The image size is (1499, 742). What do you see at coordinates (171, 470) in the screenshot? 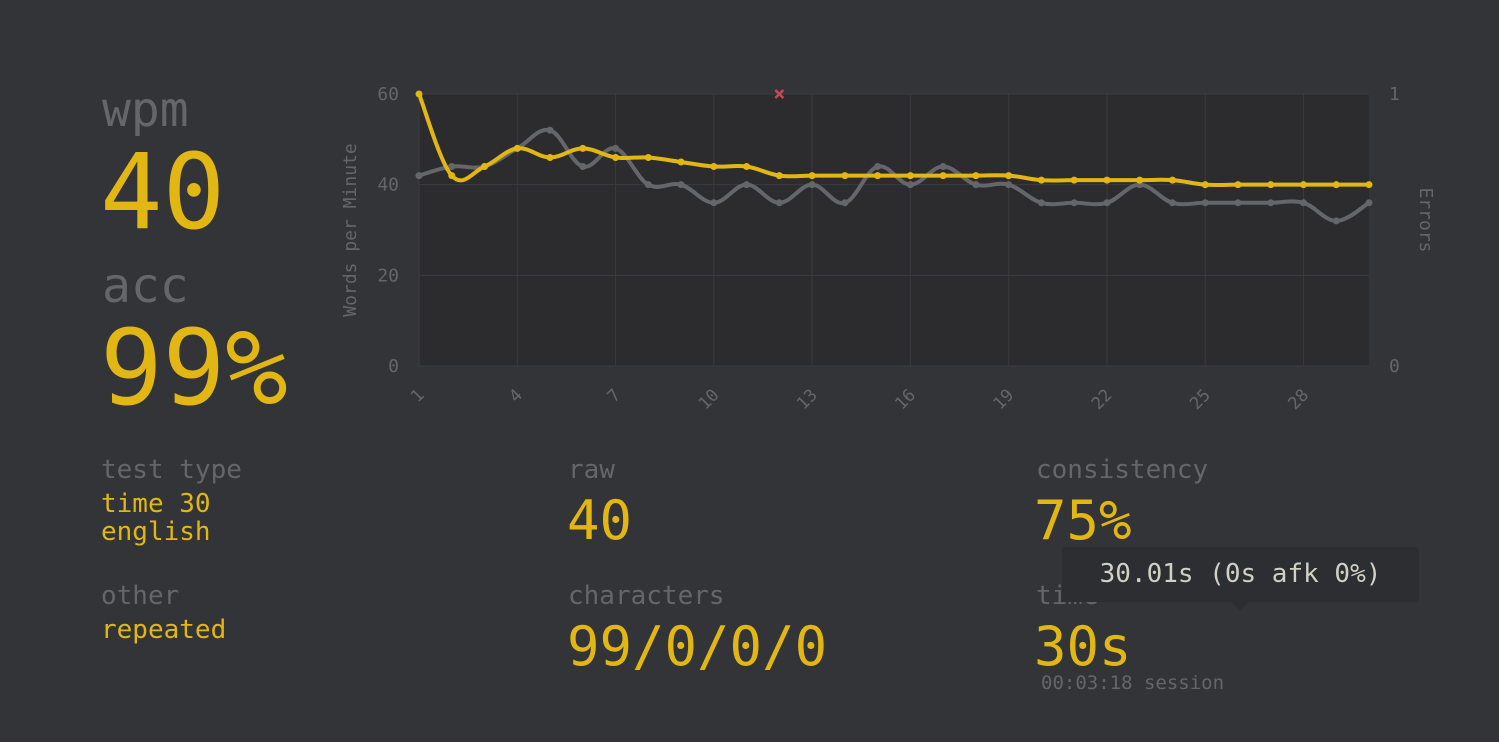
I see `test-type-label: test type` at bounding box center [171, 470].